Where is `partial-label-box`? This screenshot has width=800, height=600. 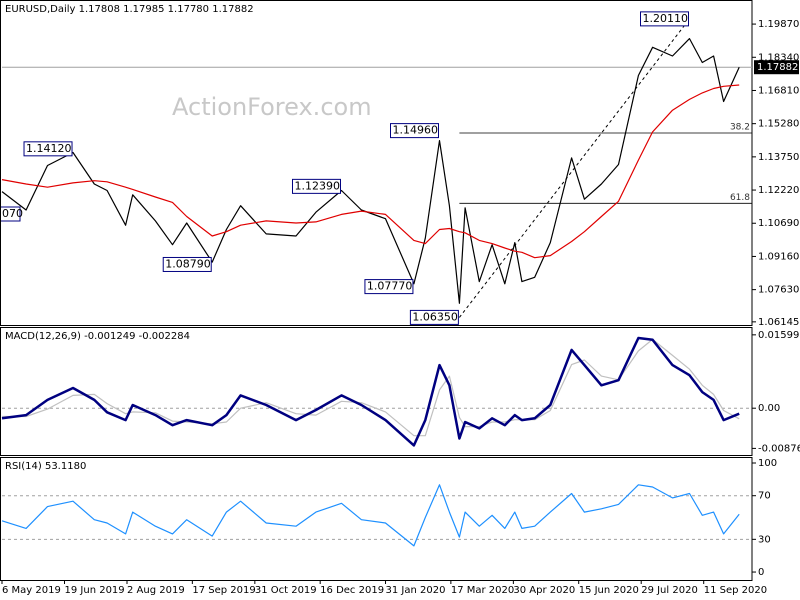
partial-label-box is located at coordinates (10, 214).